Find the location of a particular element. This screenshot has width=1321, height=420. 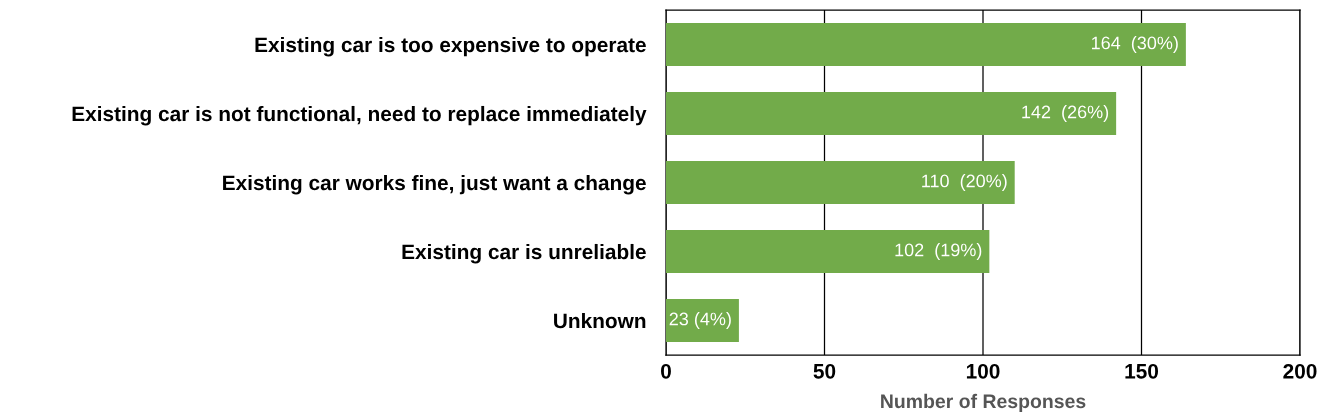

x-tick-label: 100 is located at coordinates (983, 371).